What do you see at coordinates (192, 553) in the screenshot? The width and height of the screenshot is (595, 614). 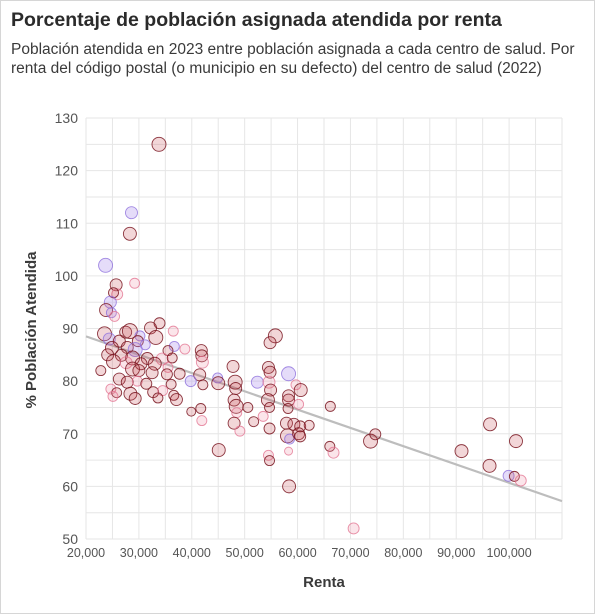 I see `x-tick-label: 40,000` at bounding box center [192, 553].